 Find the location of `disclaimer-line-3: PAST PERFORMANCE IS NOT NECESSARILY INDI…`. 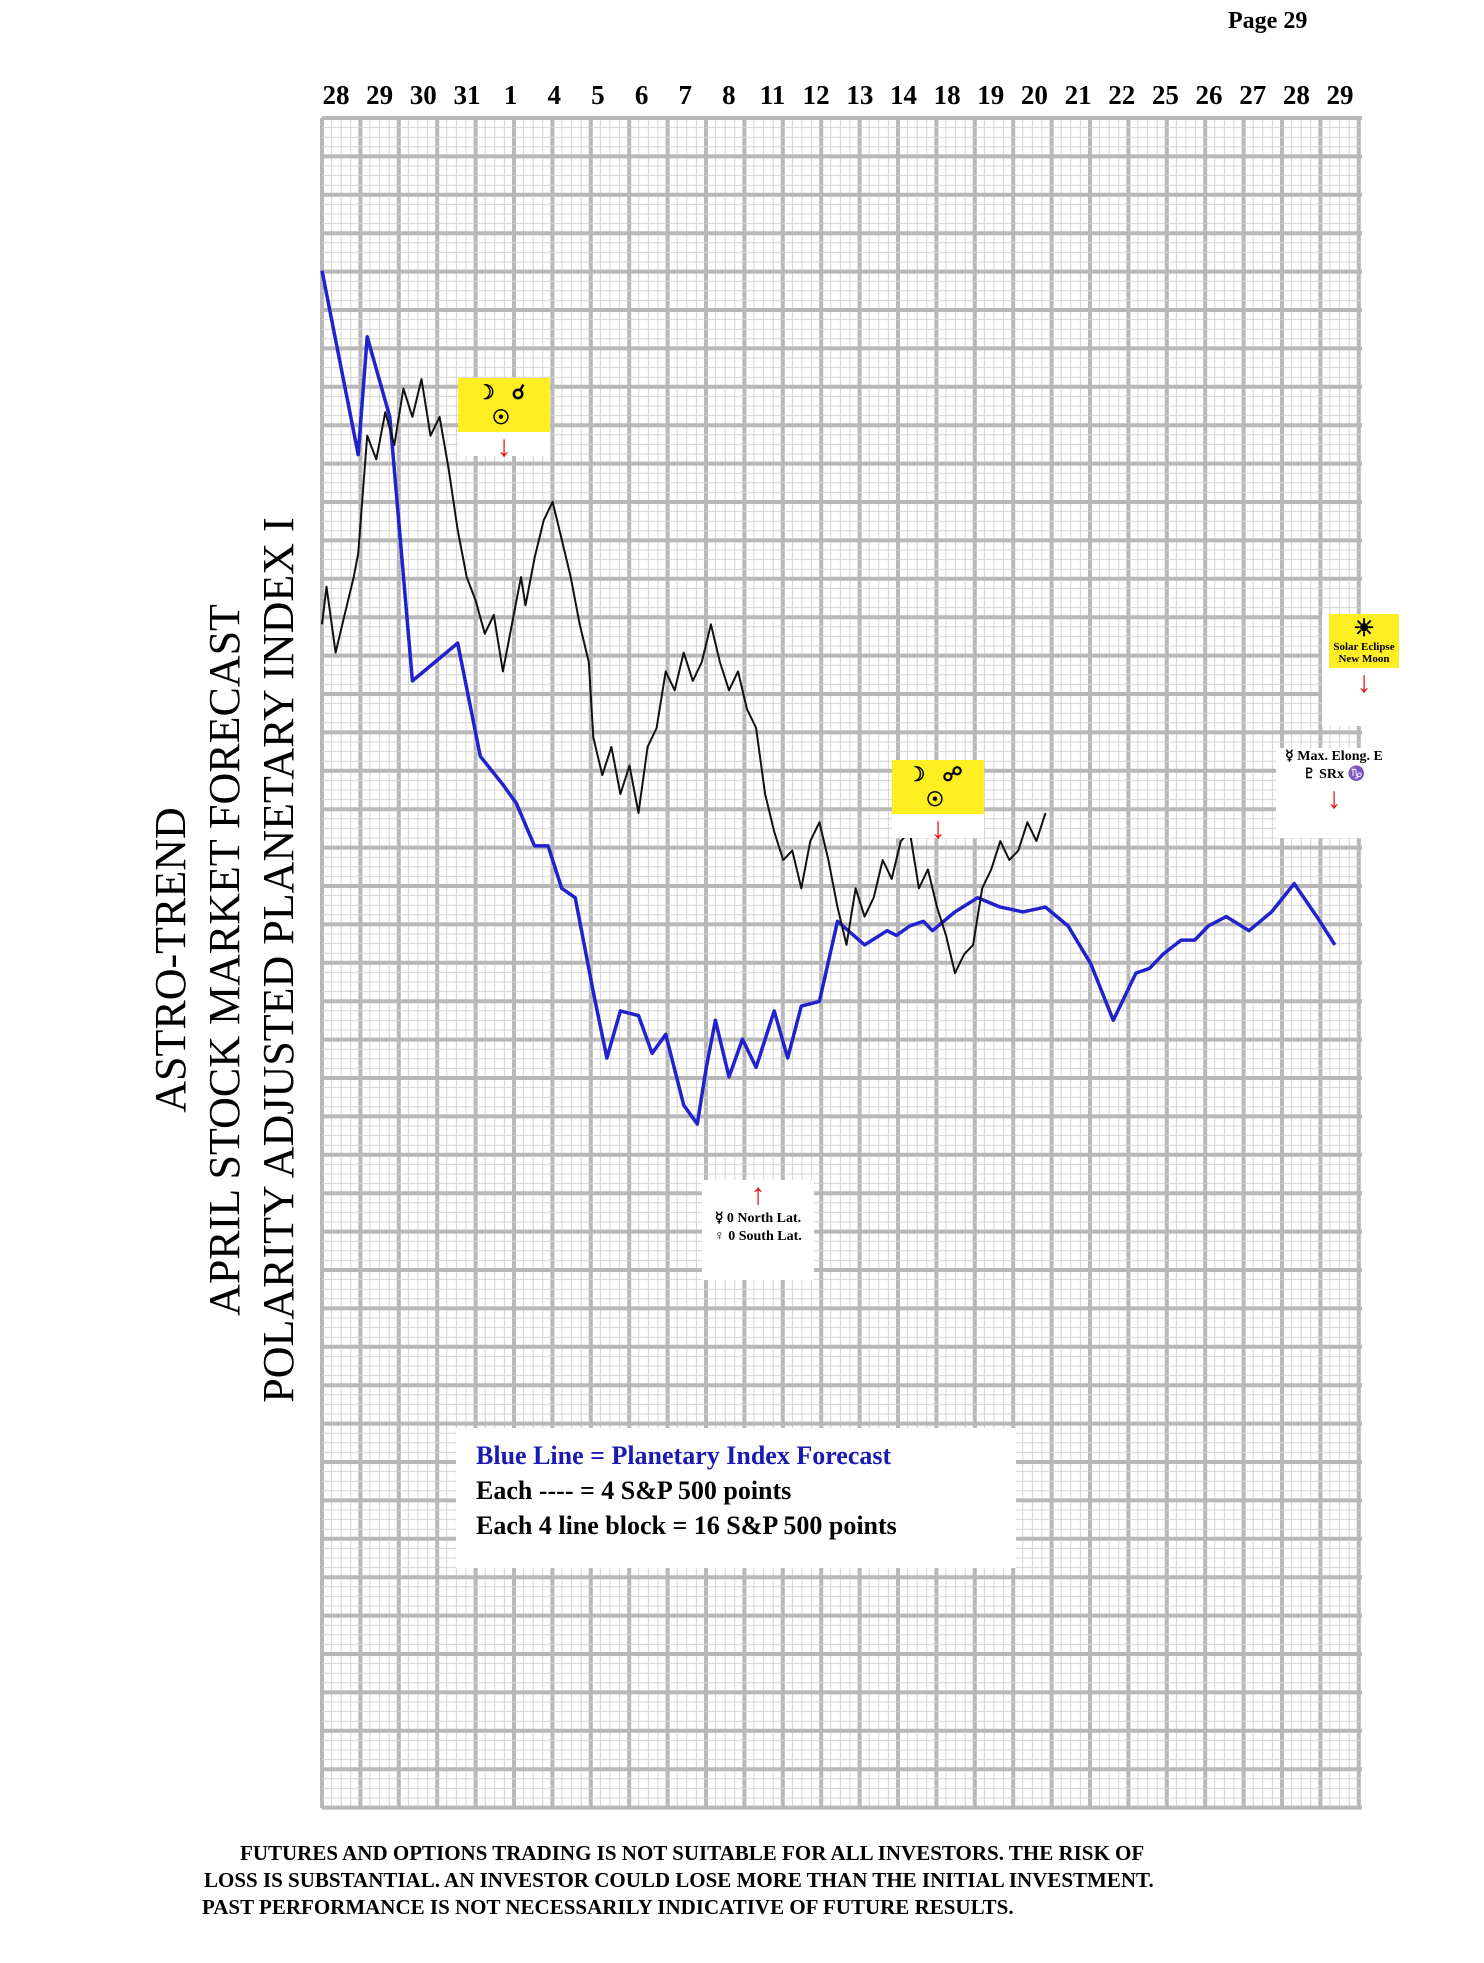

disclaimer-line-3: PAST PERFORMANCE IS NOT NECESSARILY INDI… is located at coordinates (608, 1907).